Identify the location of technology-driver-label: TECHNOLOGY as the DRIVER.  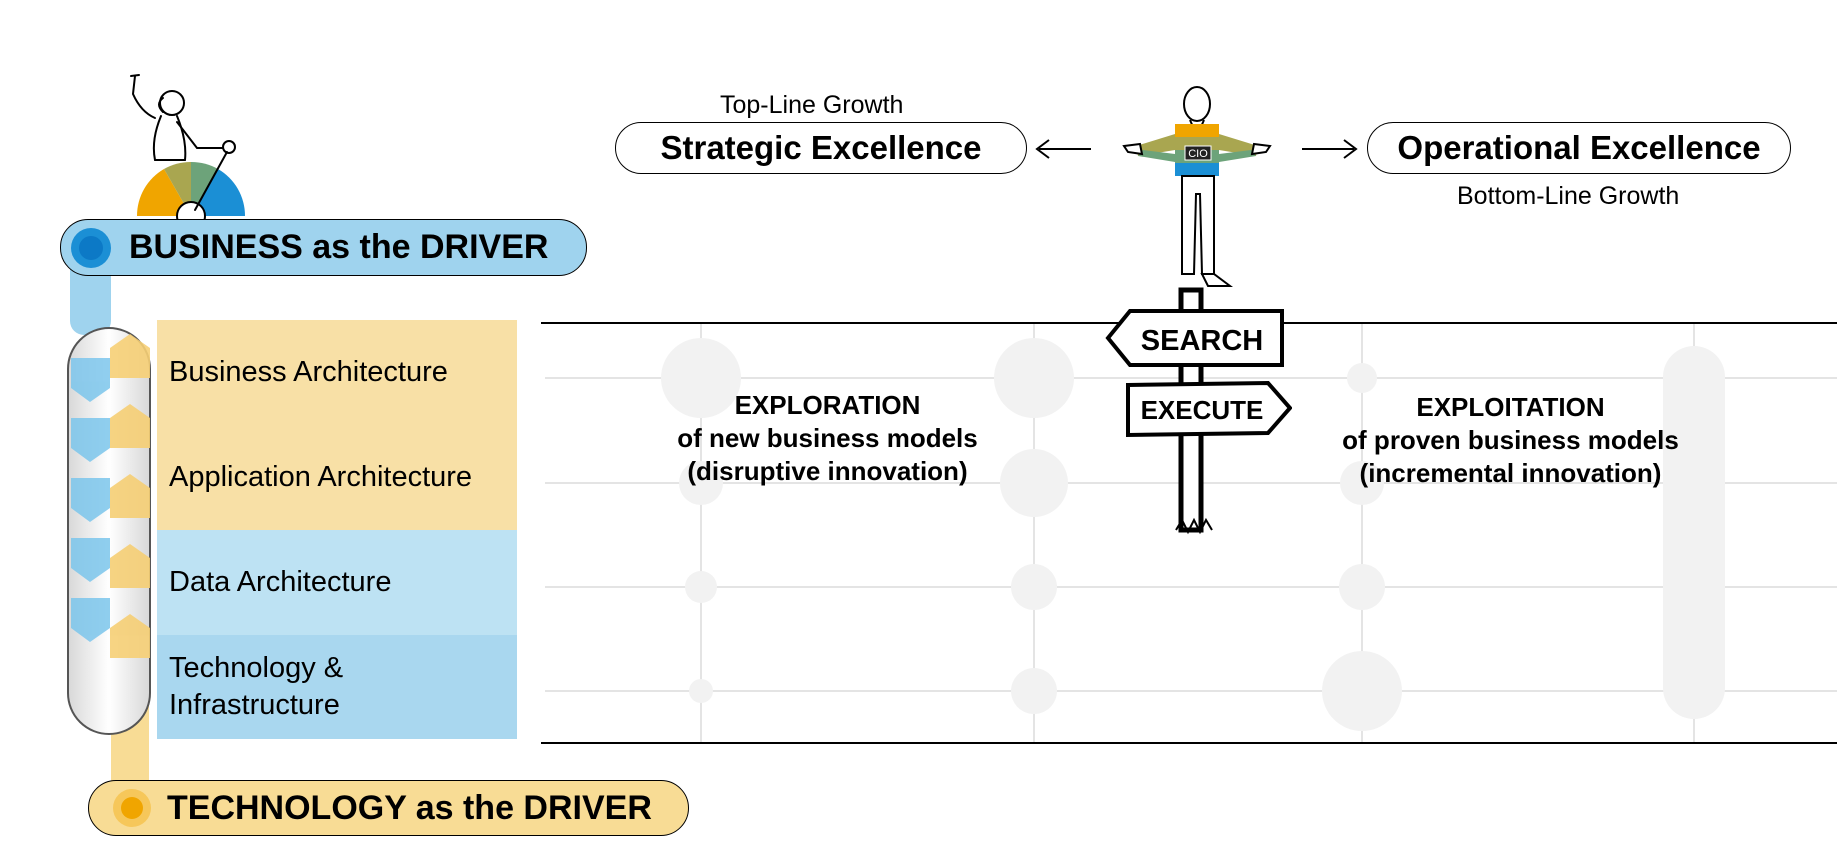
(409, 807).